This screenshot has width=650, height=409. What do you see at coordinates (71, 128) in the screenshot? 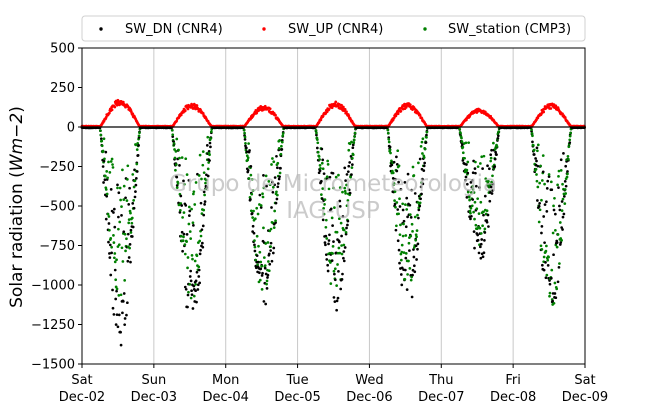
I see `y-tick-label: 0` at bounding box center [71, 128].